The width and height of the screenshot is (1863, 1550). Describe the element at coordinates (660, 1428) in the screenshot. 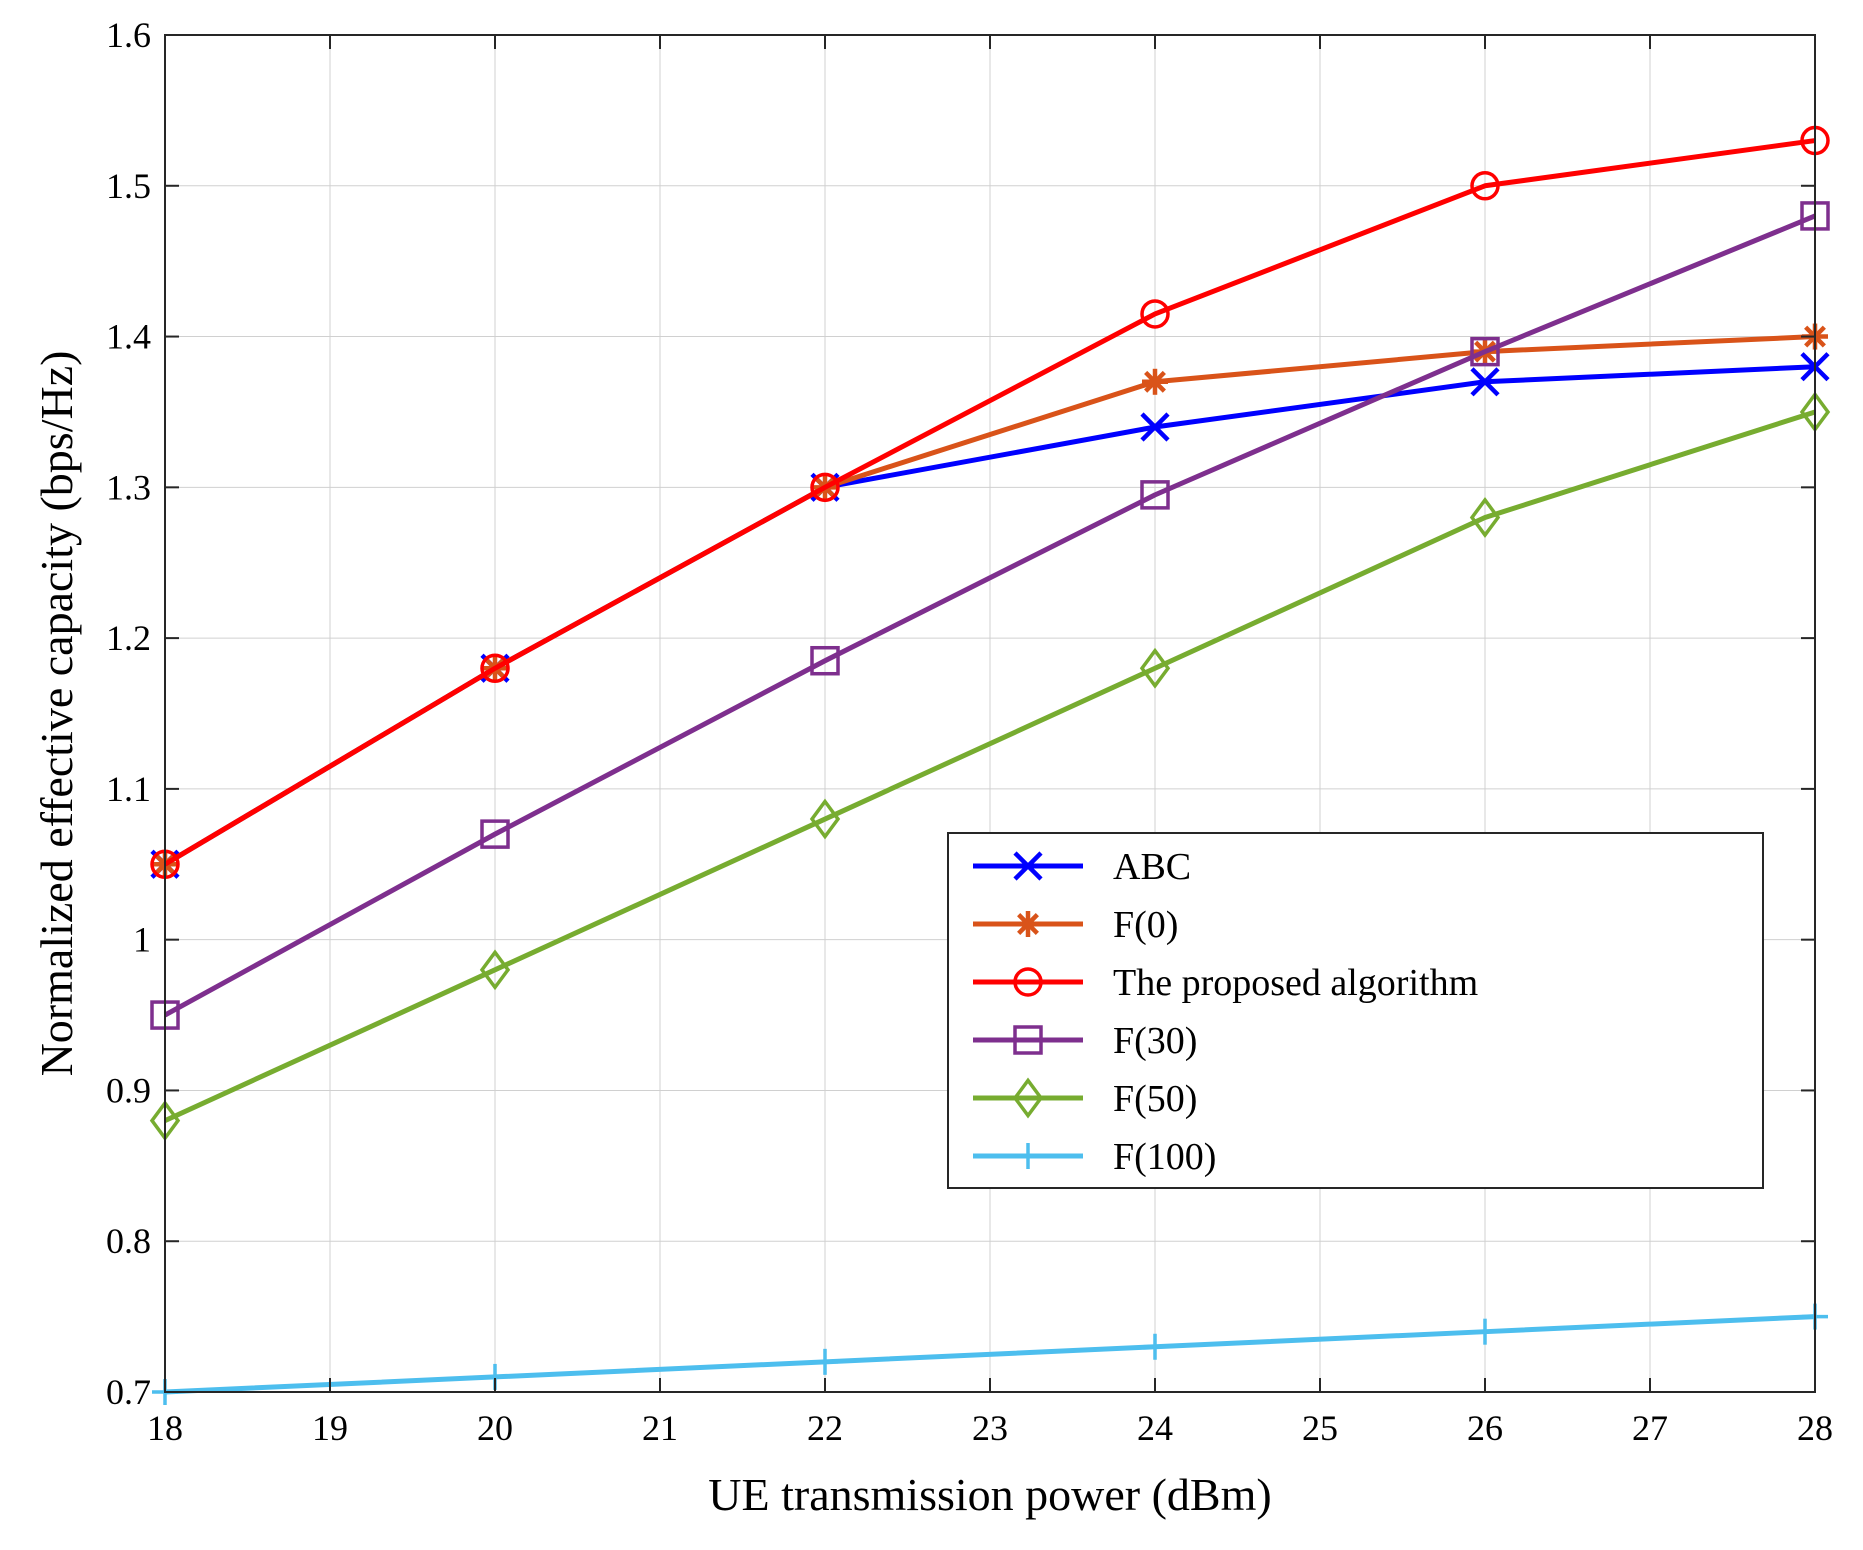

I see `x-tick-label: 21` at that location.